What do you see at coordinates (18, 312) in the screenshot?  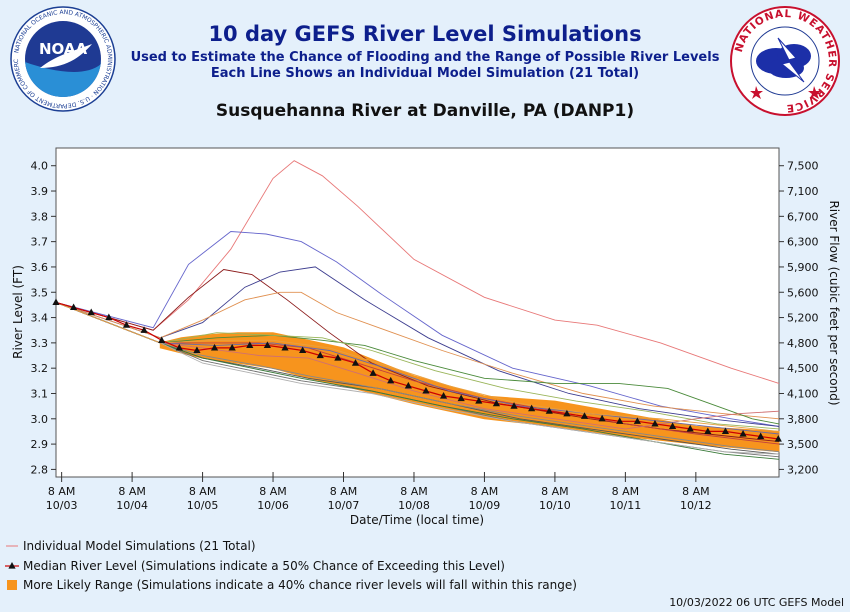 I see `y-axis-label: River Level (FT)` at bounding box center [18, 312].